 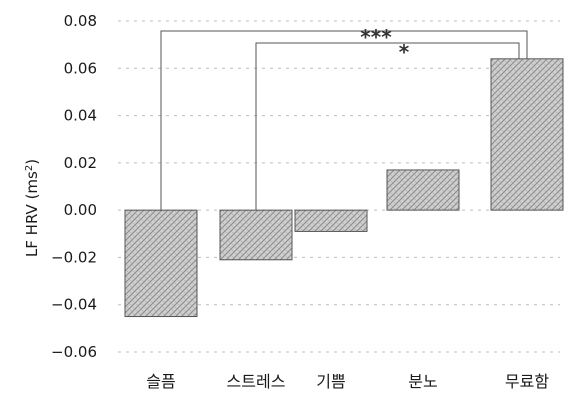 What do you see at coordinates (347, 381) in the screenshot?
I see `x-axis-categories: 슬픔 스트레스 기쁨 분노 무료함` at bounding box center [347, 381].